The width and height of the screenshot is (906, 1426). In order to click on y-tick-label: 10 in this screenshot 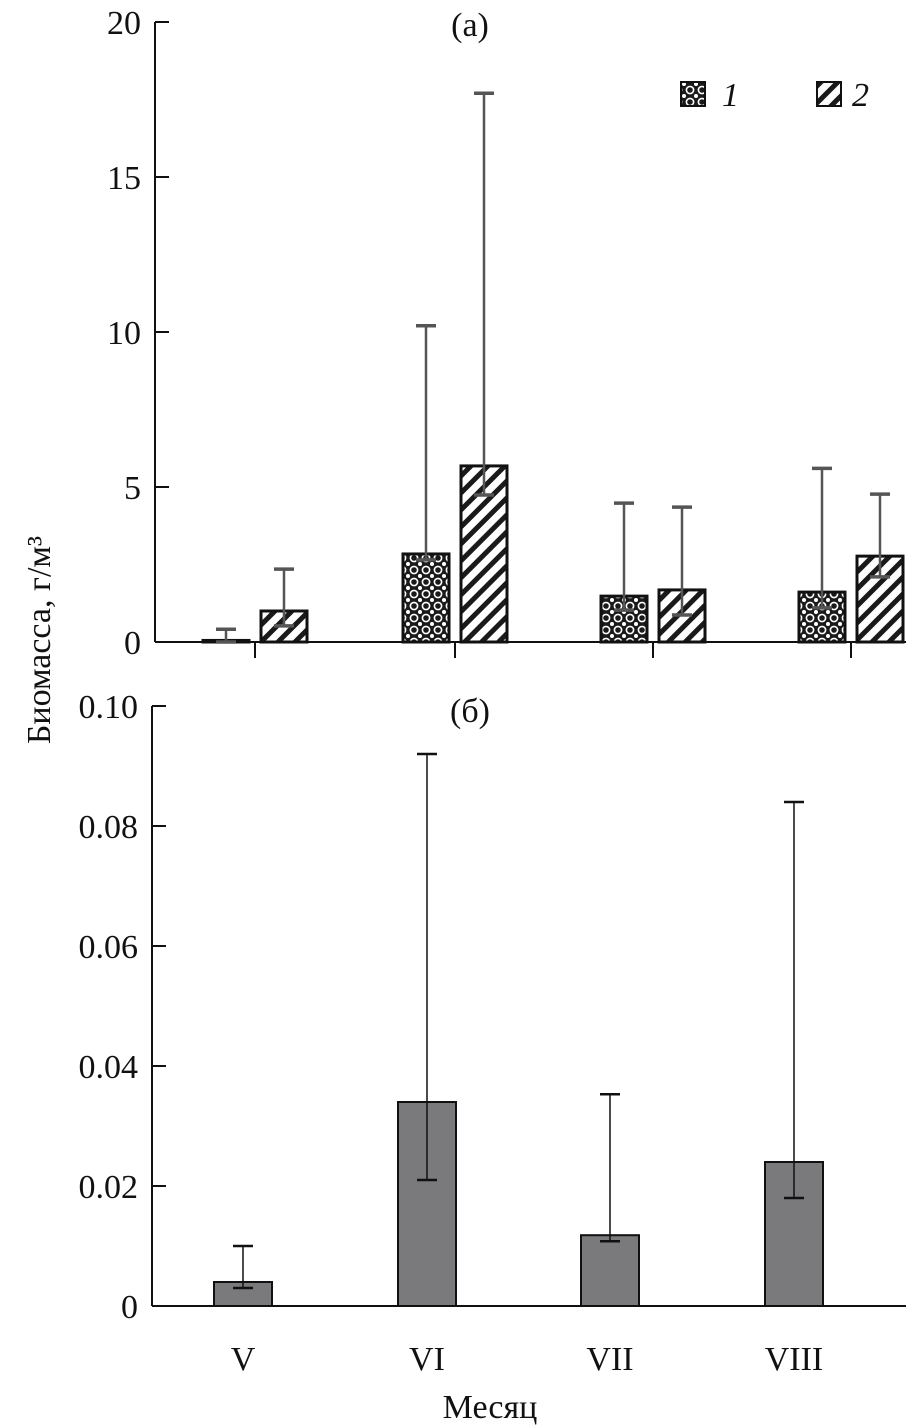, I will do `click(124, 333)`.